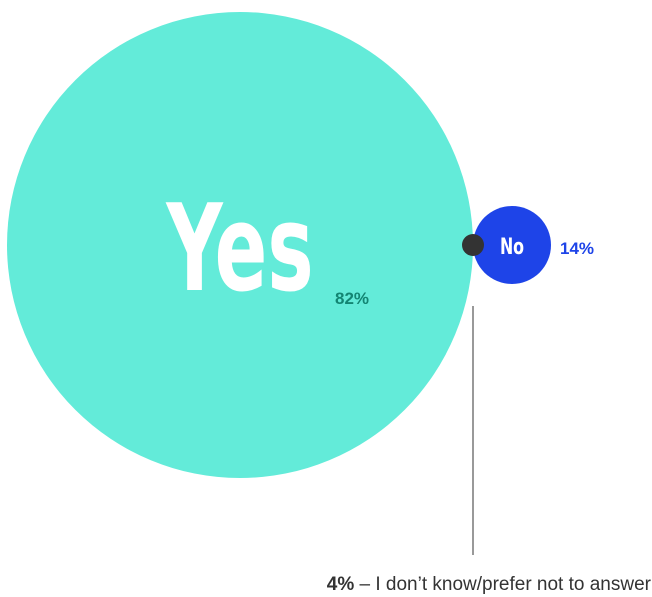 The width and height of the screenshot is (652, 597). I want to click on bubble-yes-value: 82%, so click(352, 298).